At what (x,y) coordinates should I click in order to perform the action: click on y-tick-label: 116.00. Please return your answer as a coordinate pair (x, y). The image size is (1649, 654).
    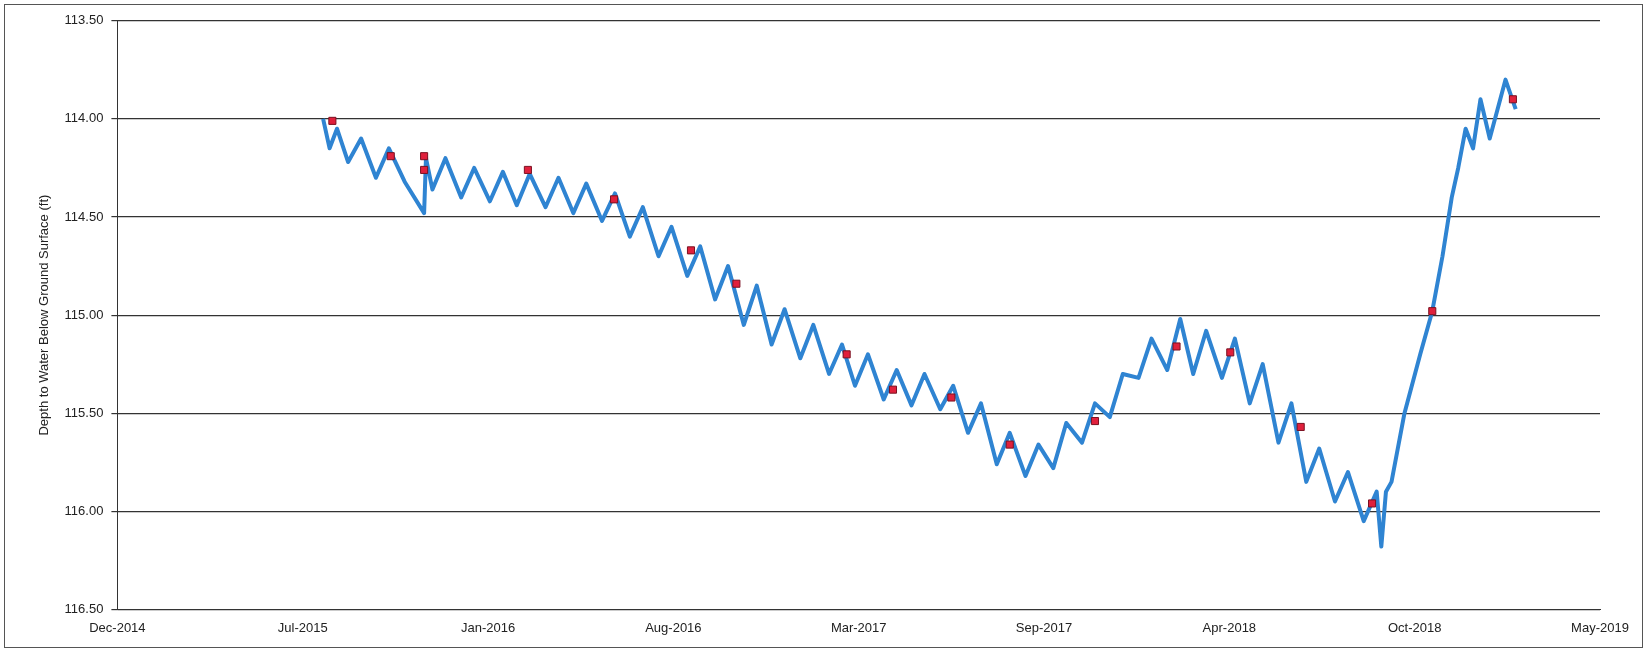
    Looking at the image, I should click on (84, 510).